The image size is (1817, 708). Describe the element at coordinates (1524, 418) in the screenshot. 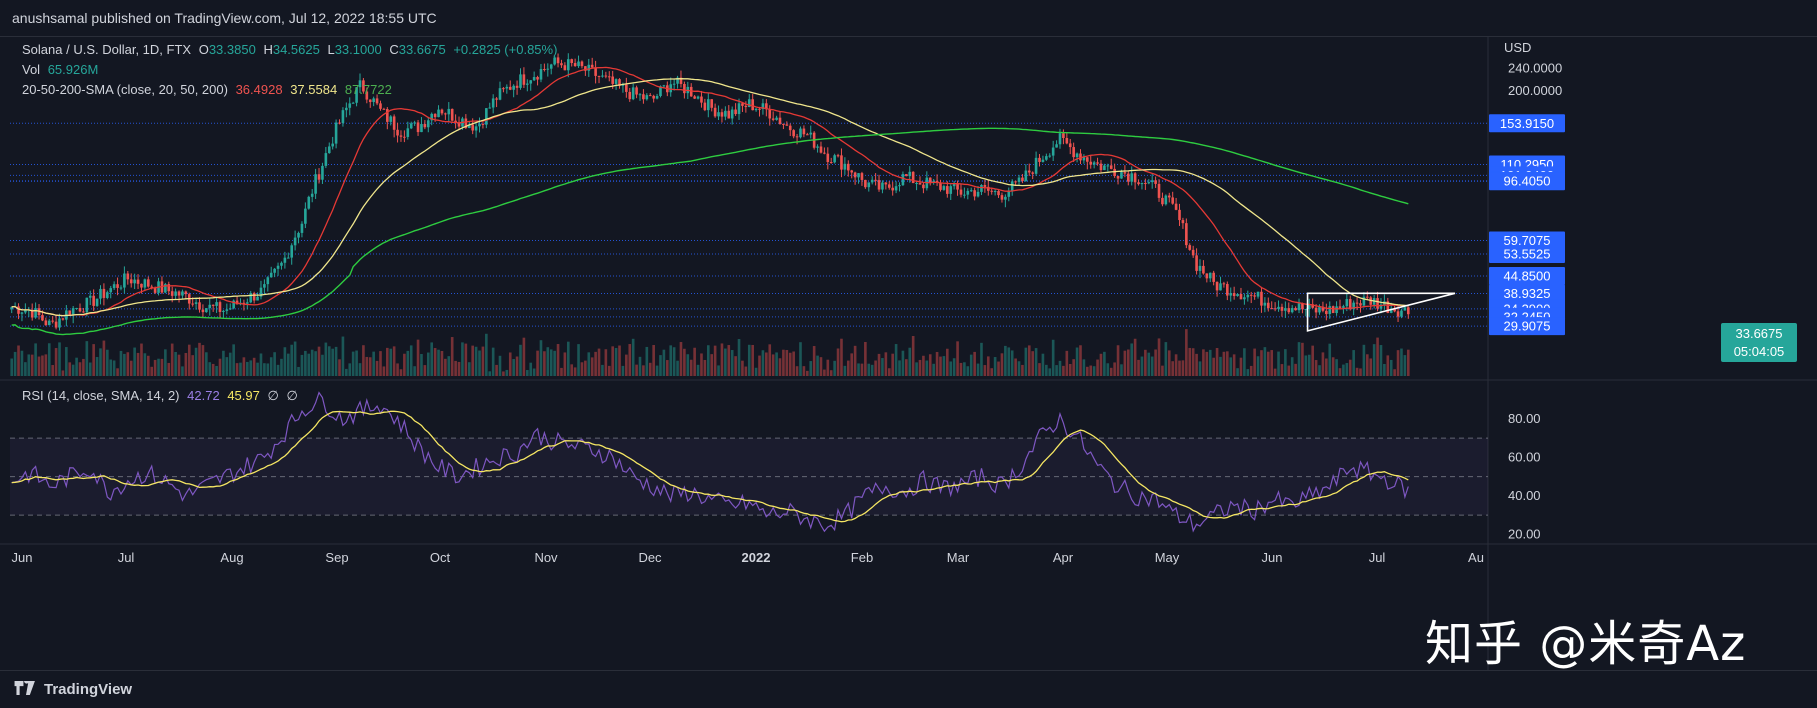

I see `rsi-tick-0: 80.00` at that location.